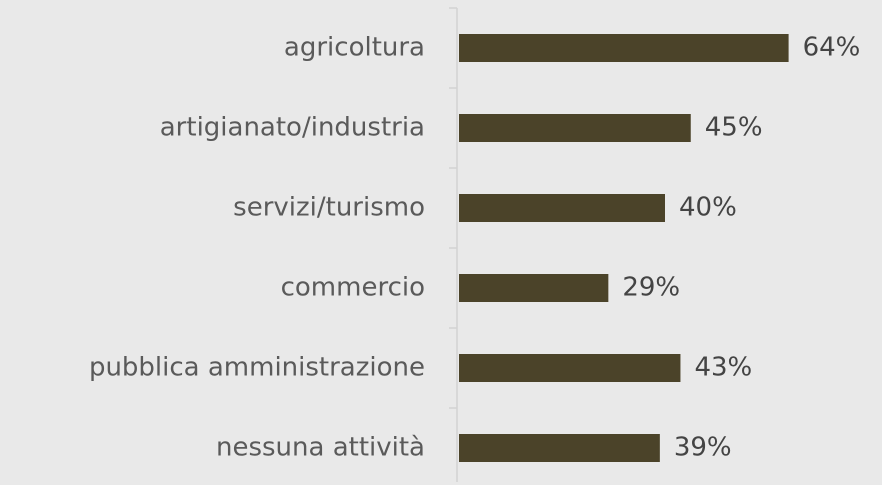  What do you see at coordinates (329, 208) in the screenshot?
I see `category-label: servizi/turismo` at bounding box center [329, 208].